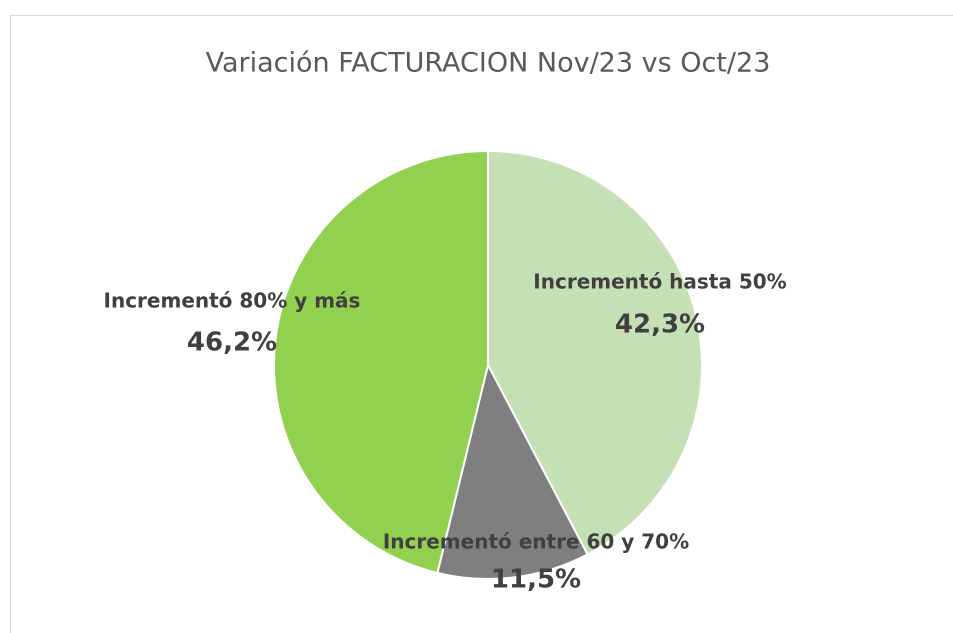  Describe the element at coordinates (232, 301) in the screenshot. I see `slice-label: Incrementó 80% y más` at that location.